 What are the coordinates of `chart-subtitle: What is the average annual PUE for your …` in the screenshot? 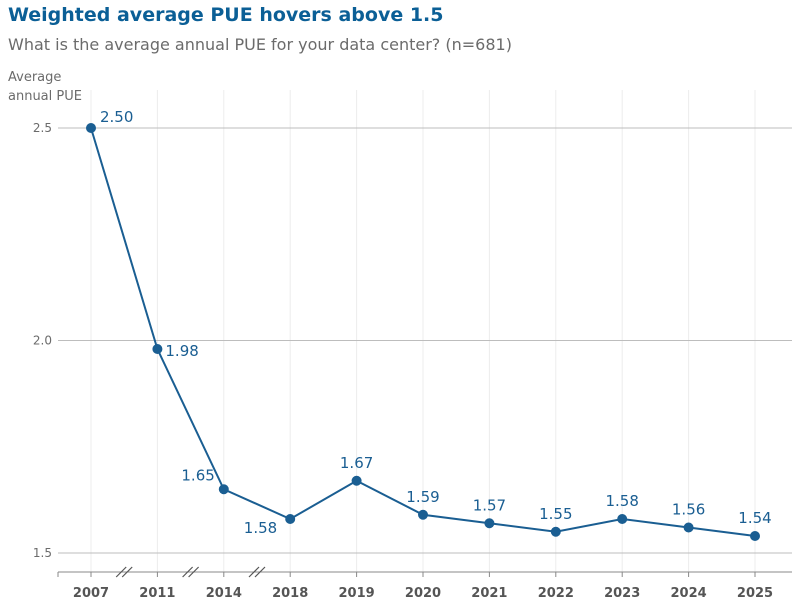 It's located at (260, 44).